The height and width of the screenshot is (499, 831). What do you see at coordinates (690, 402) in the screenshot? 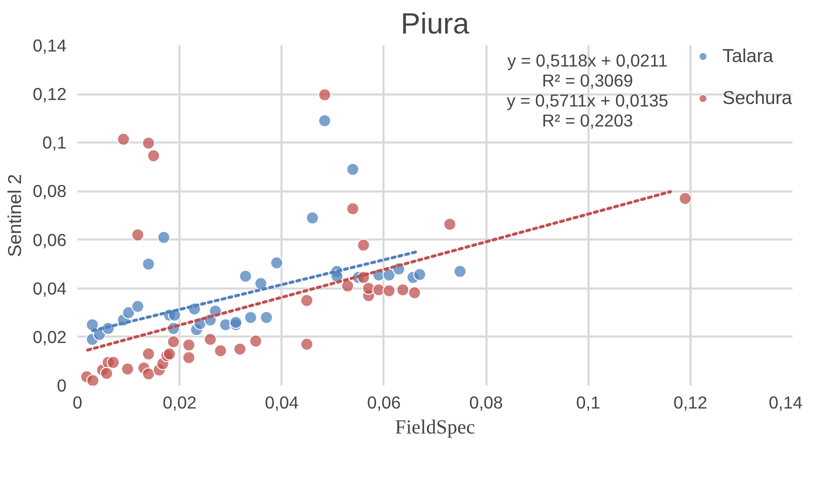
I see `x-tick-label: 0,12` at bounding box center [690, 402].